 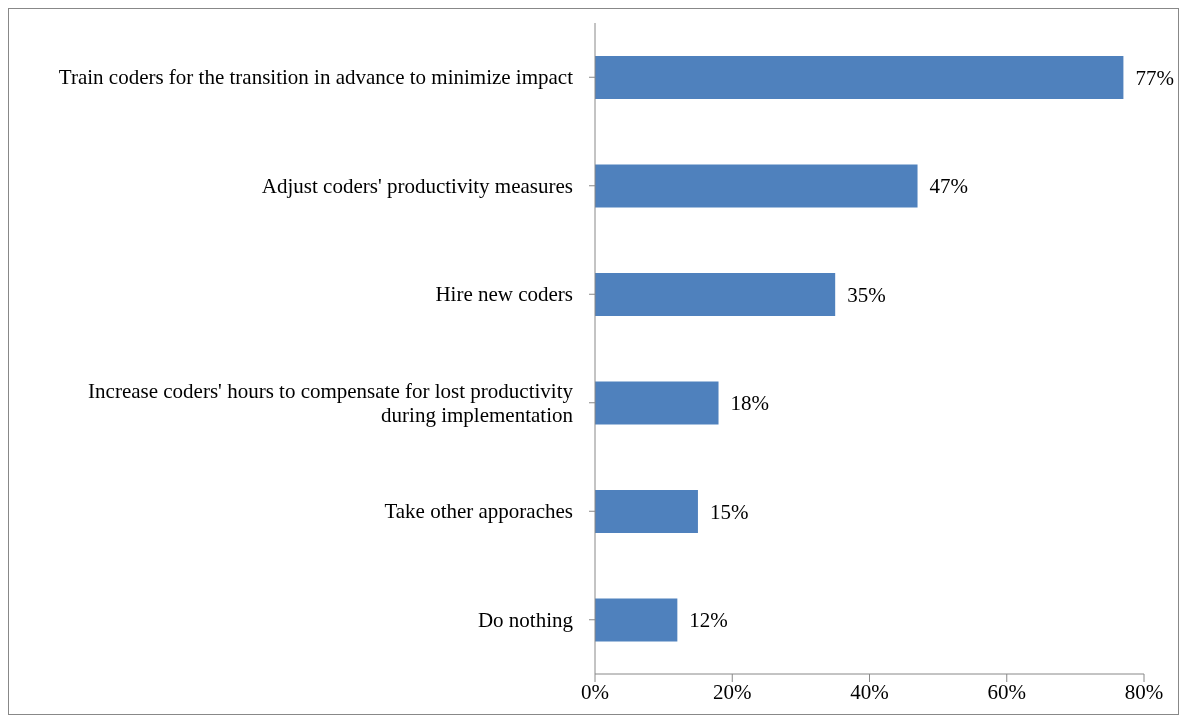 I want to click on y-tick-label: Increase coders' hours to compensate for lost productivity during implementation, so click(x=331, y=402).